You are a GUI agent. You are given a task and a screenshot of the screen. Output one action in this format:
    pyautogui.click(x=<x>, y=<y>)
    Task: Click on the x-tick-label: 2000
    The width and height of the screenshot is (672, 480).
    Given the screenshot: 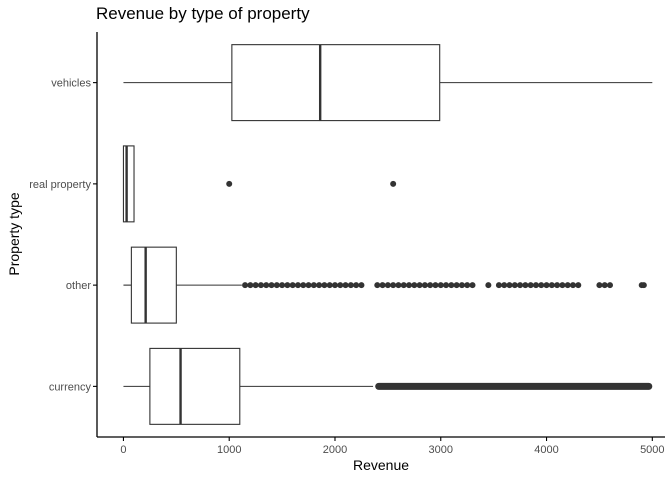 What is the action you would take?
    pyautogui.click(x=335, y=450)
    